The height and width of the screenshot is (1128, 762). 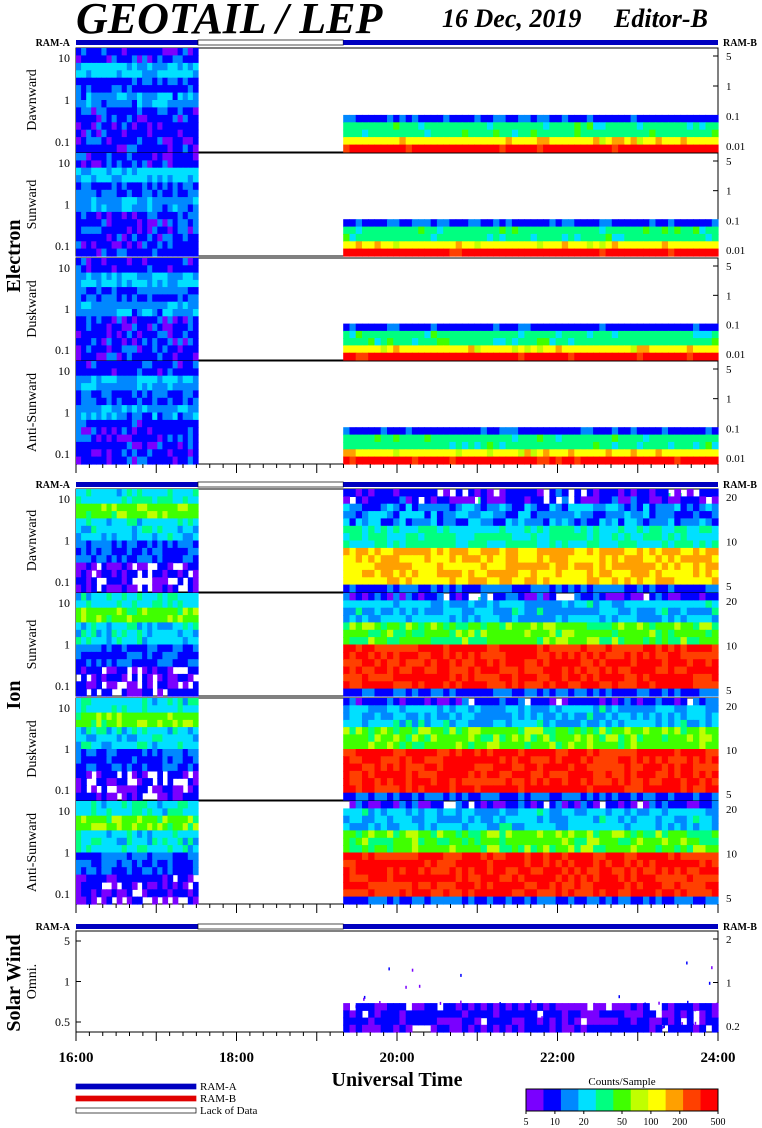 What do you see at coordinates (397, 1080) in the screenshot?
I see `x-axis-title: Universal Time` at bounding box center [397, 1080].